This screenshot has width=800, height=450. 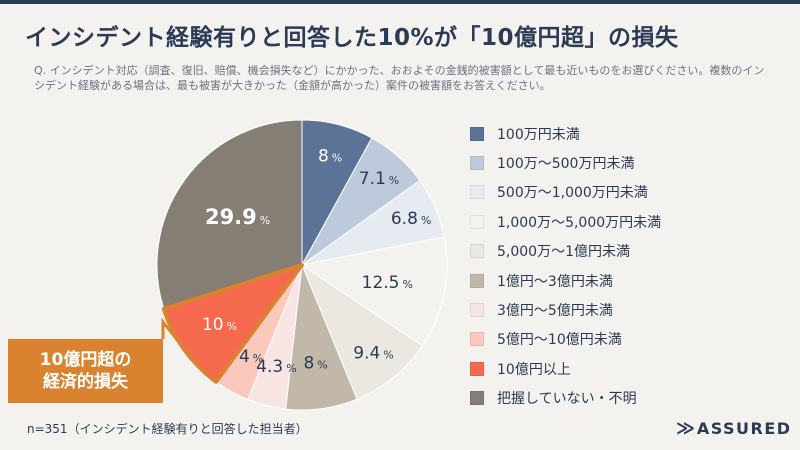 I want to click on legend-label: 100万円未満, so click(x=538, y=134).